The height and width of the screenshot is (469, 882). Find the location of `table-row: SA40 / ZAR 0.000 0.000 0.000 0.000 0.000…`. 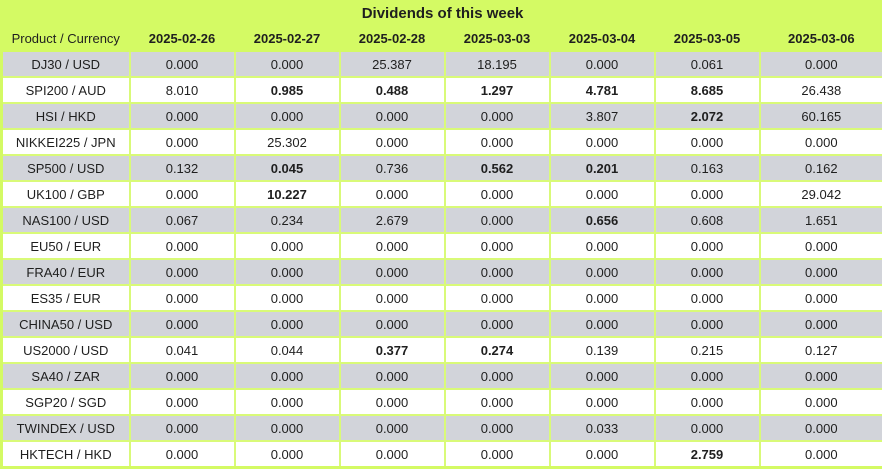

table-row: SA40 / ZAR 0.000 0.000 0.000 0.000 0.000… is located at coordinates (441, 376).